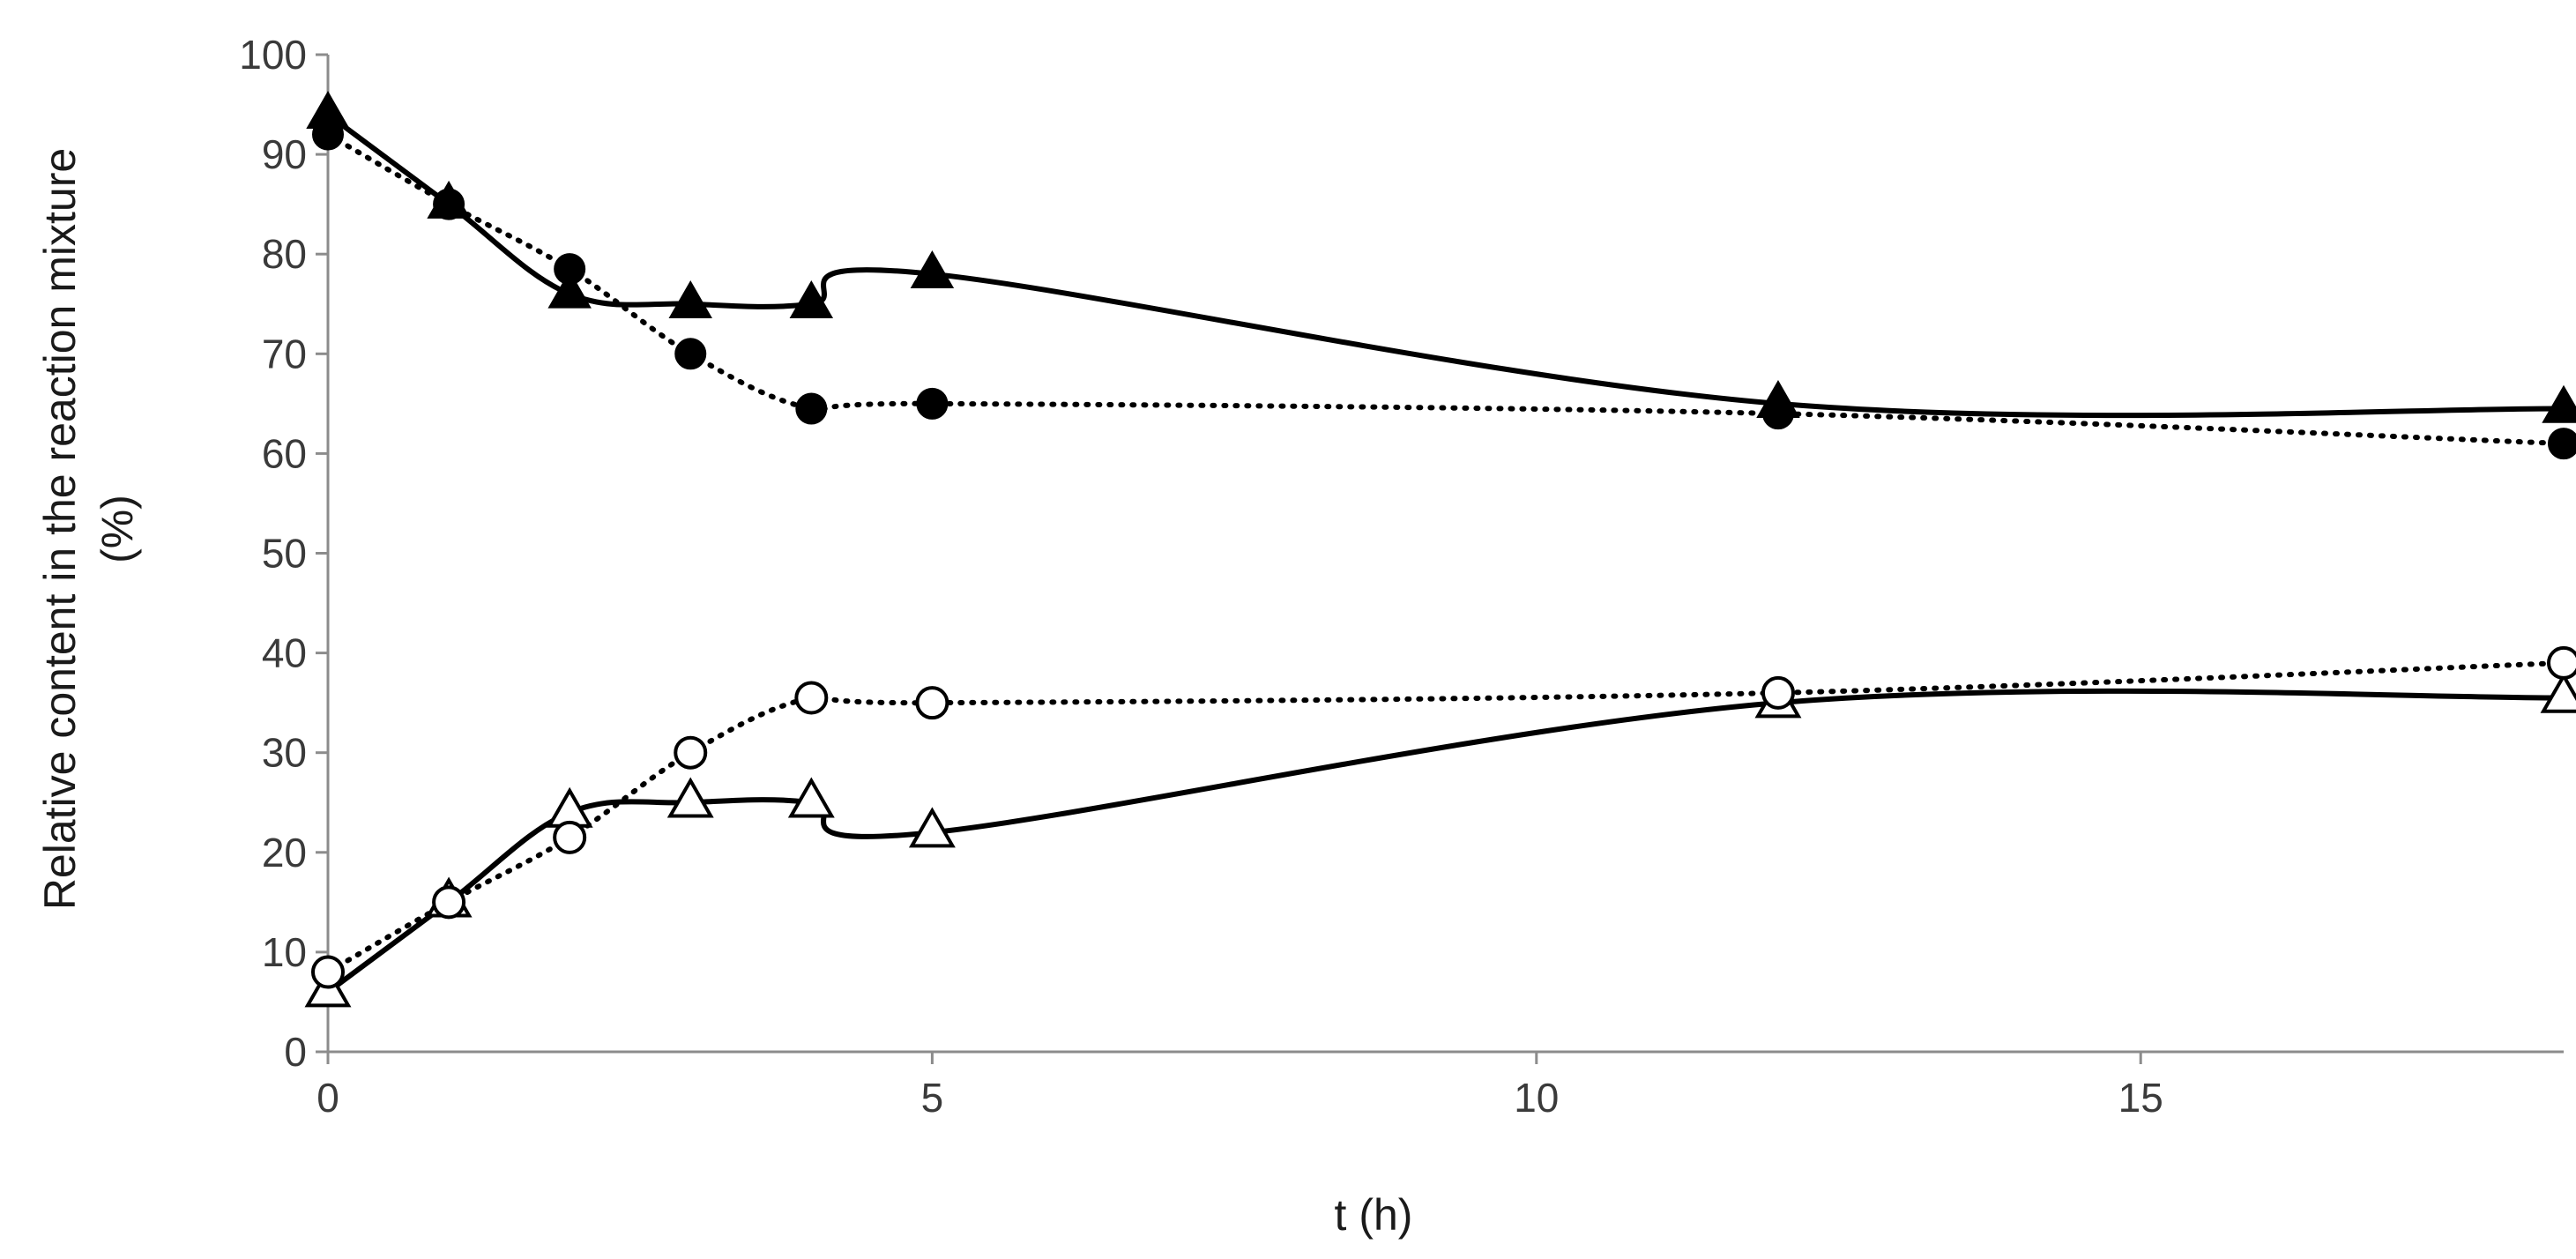 This screenshot has height=1259, width=2576. I want to click on y-tick-label: 50, so click(284, 554).